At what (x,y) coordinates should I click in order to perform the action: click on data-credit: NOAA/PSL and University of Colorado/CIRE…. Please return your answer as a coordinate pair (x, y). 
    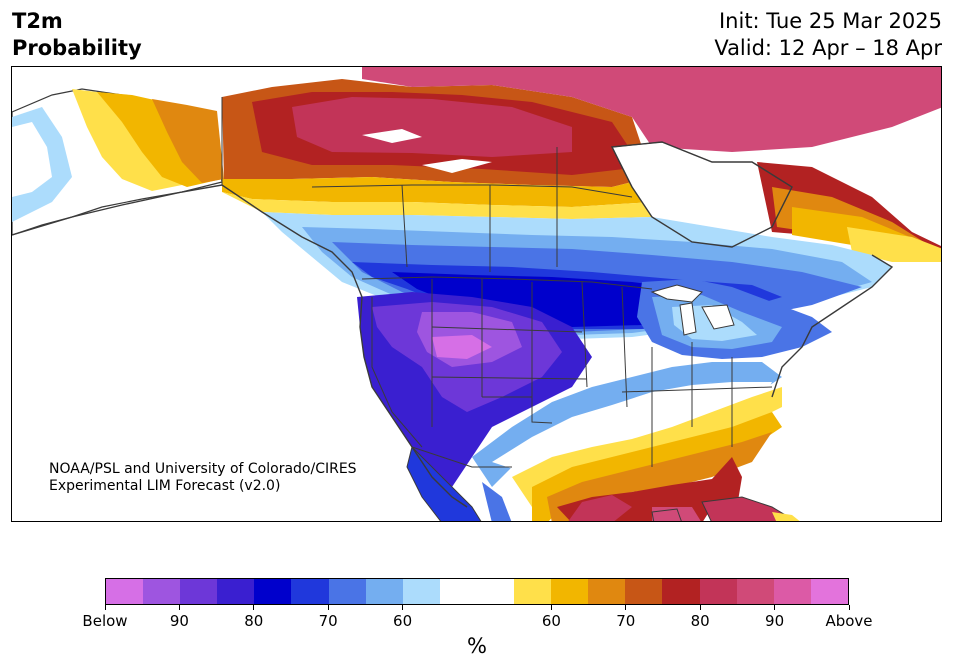
    Looking at the image, I should click on (203, 478).